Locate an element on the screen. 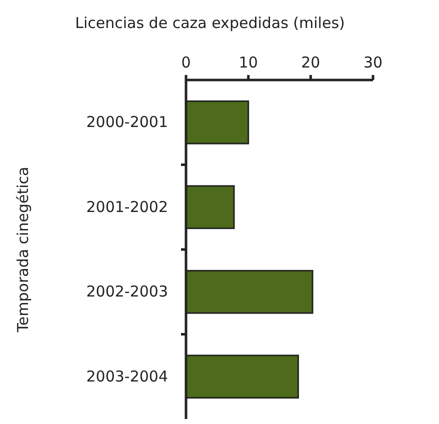  x-tick-label: 20 is located at coordinates (310, 63).